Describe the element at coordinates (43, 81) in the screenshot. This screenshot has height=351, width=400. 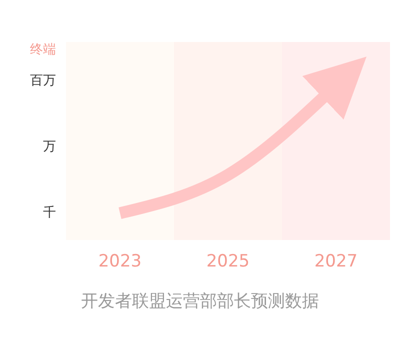
I see `text: 百万` at that location.